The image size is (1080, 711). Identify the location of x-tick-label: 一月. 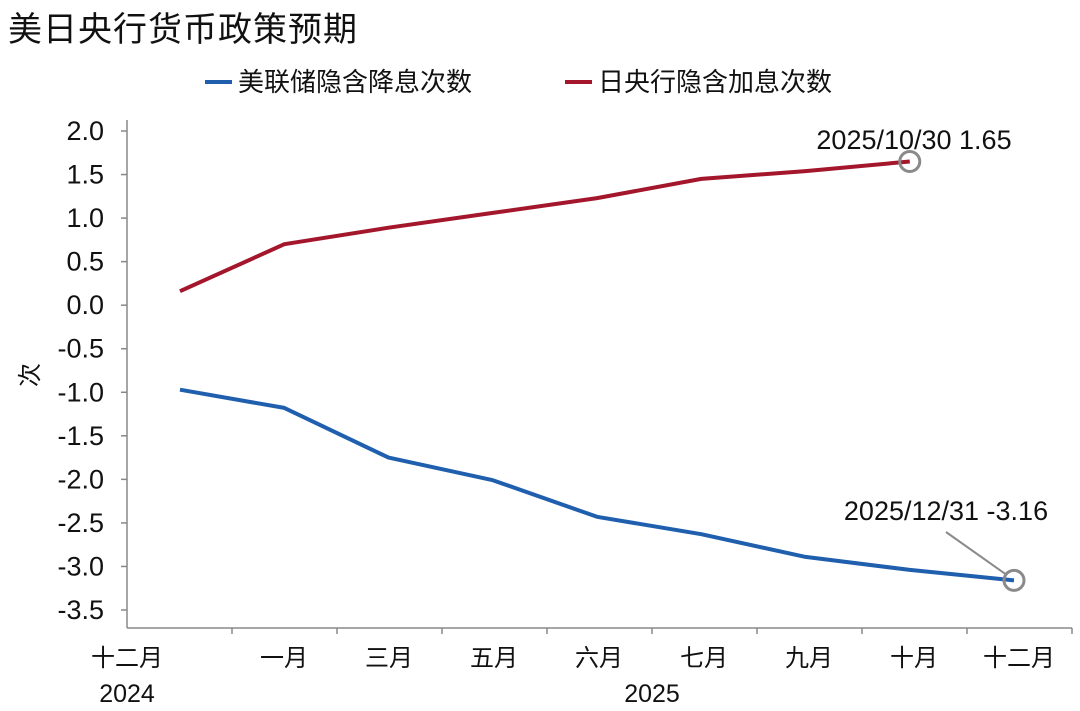
(284, 658).